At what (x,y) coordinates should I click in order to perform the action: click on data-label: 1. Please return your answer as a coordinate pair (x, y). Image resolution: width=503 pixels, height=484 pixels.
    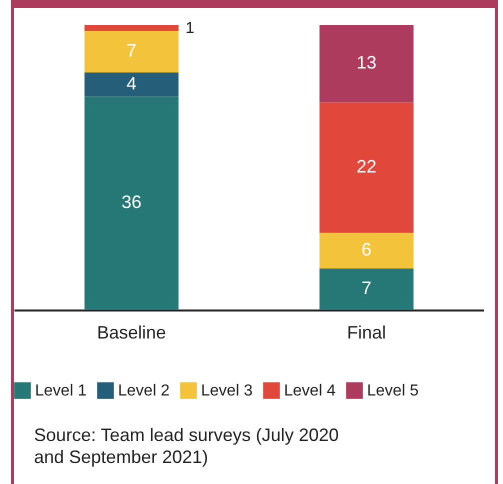
    Looking at the image, I should click on (190, 28).